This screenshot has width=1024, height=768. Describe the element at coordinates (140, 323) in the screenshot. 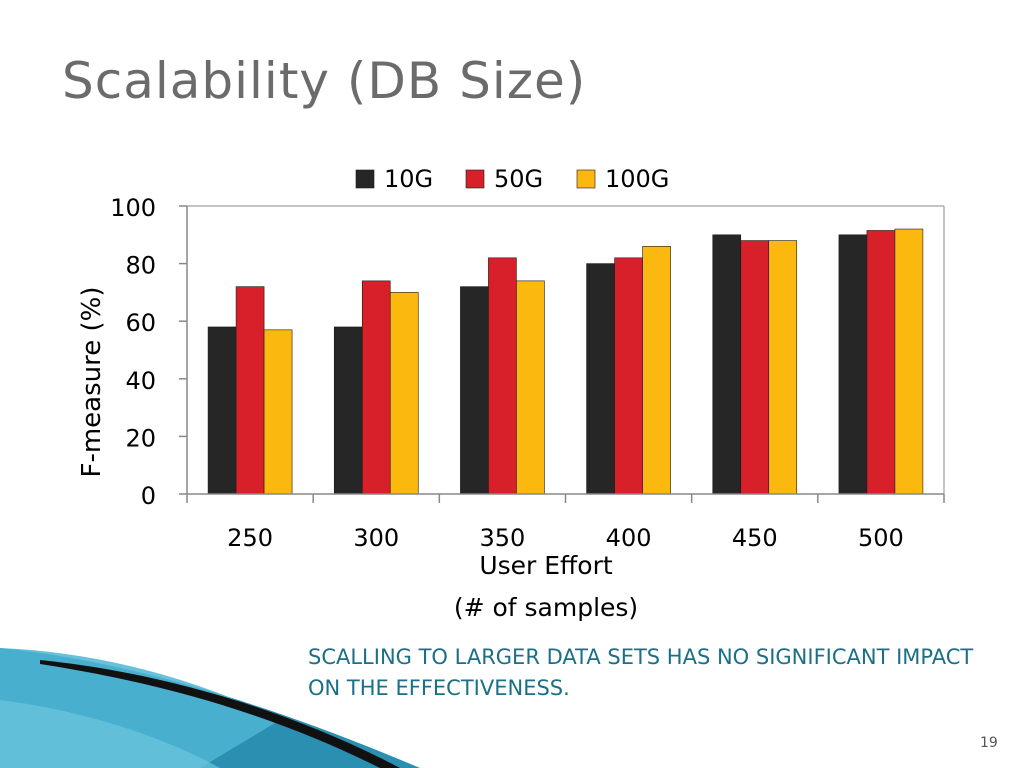

I see `y-tick-label: 60` at that location.